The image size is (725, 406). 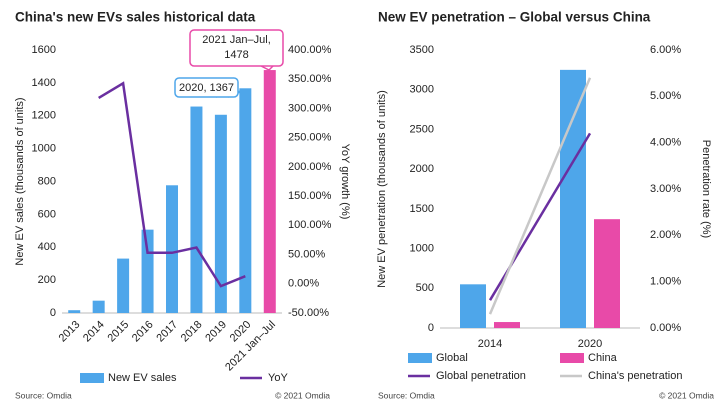 What do you see at coordinates (118, 332) in the screenshot?
I see `x-tick-label: 2015` at bounding box center [118, 332].